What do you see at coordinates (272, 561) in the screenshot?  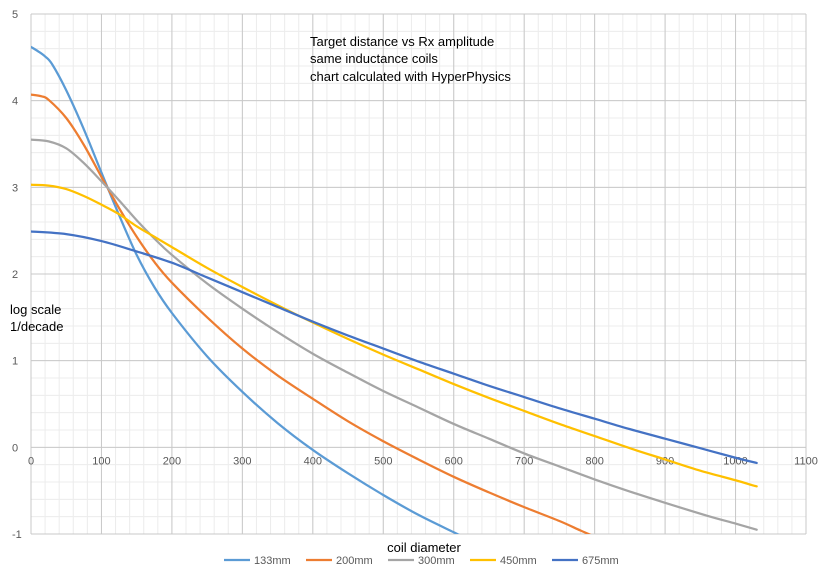 I see `legend-label: 133mm` at bounding box center [272, 561].